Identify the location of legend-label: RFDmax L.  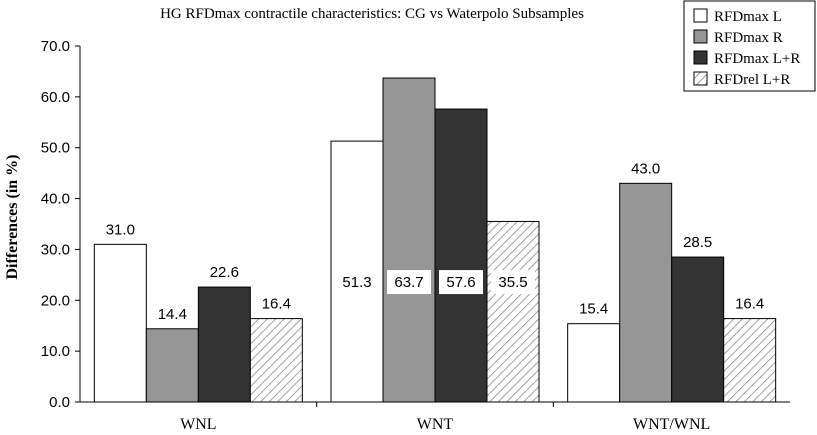
(748, 17).